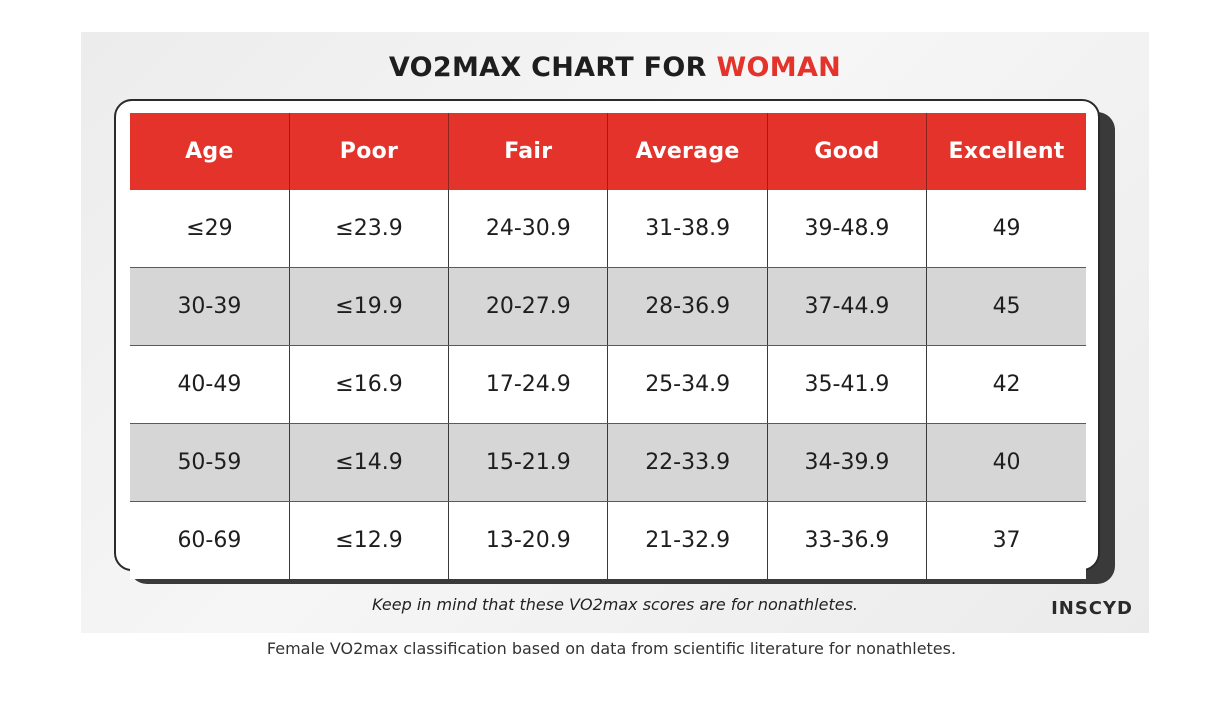  Describe the element at coordinates (528, 462) in the screenshot. I see `cell-fair: 15-21.9` at that location.